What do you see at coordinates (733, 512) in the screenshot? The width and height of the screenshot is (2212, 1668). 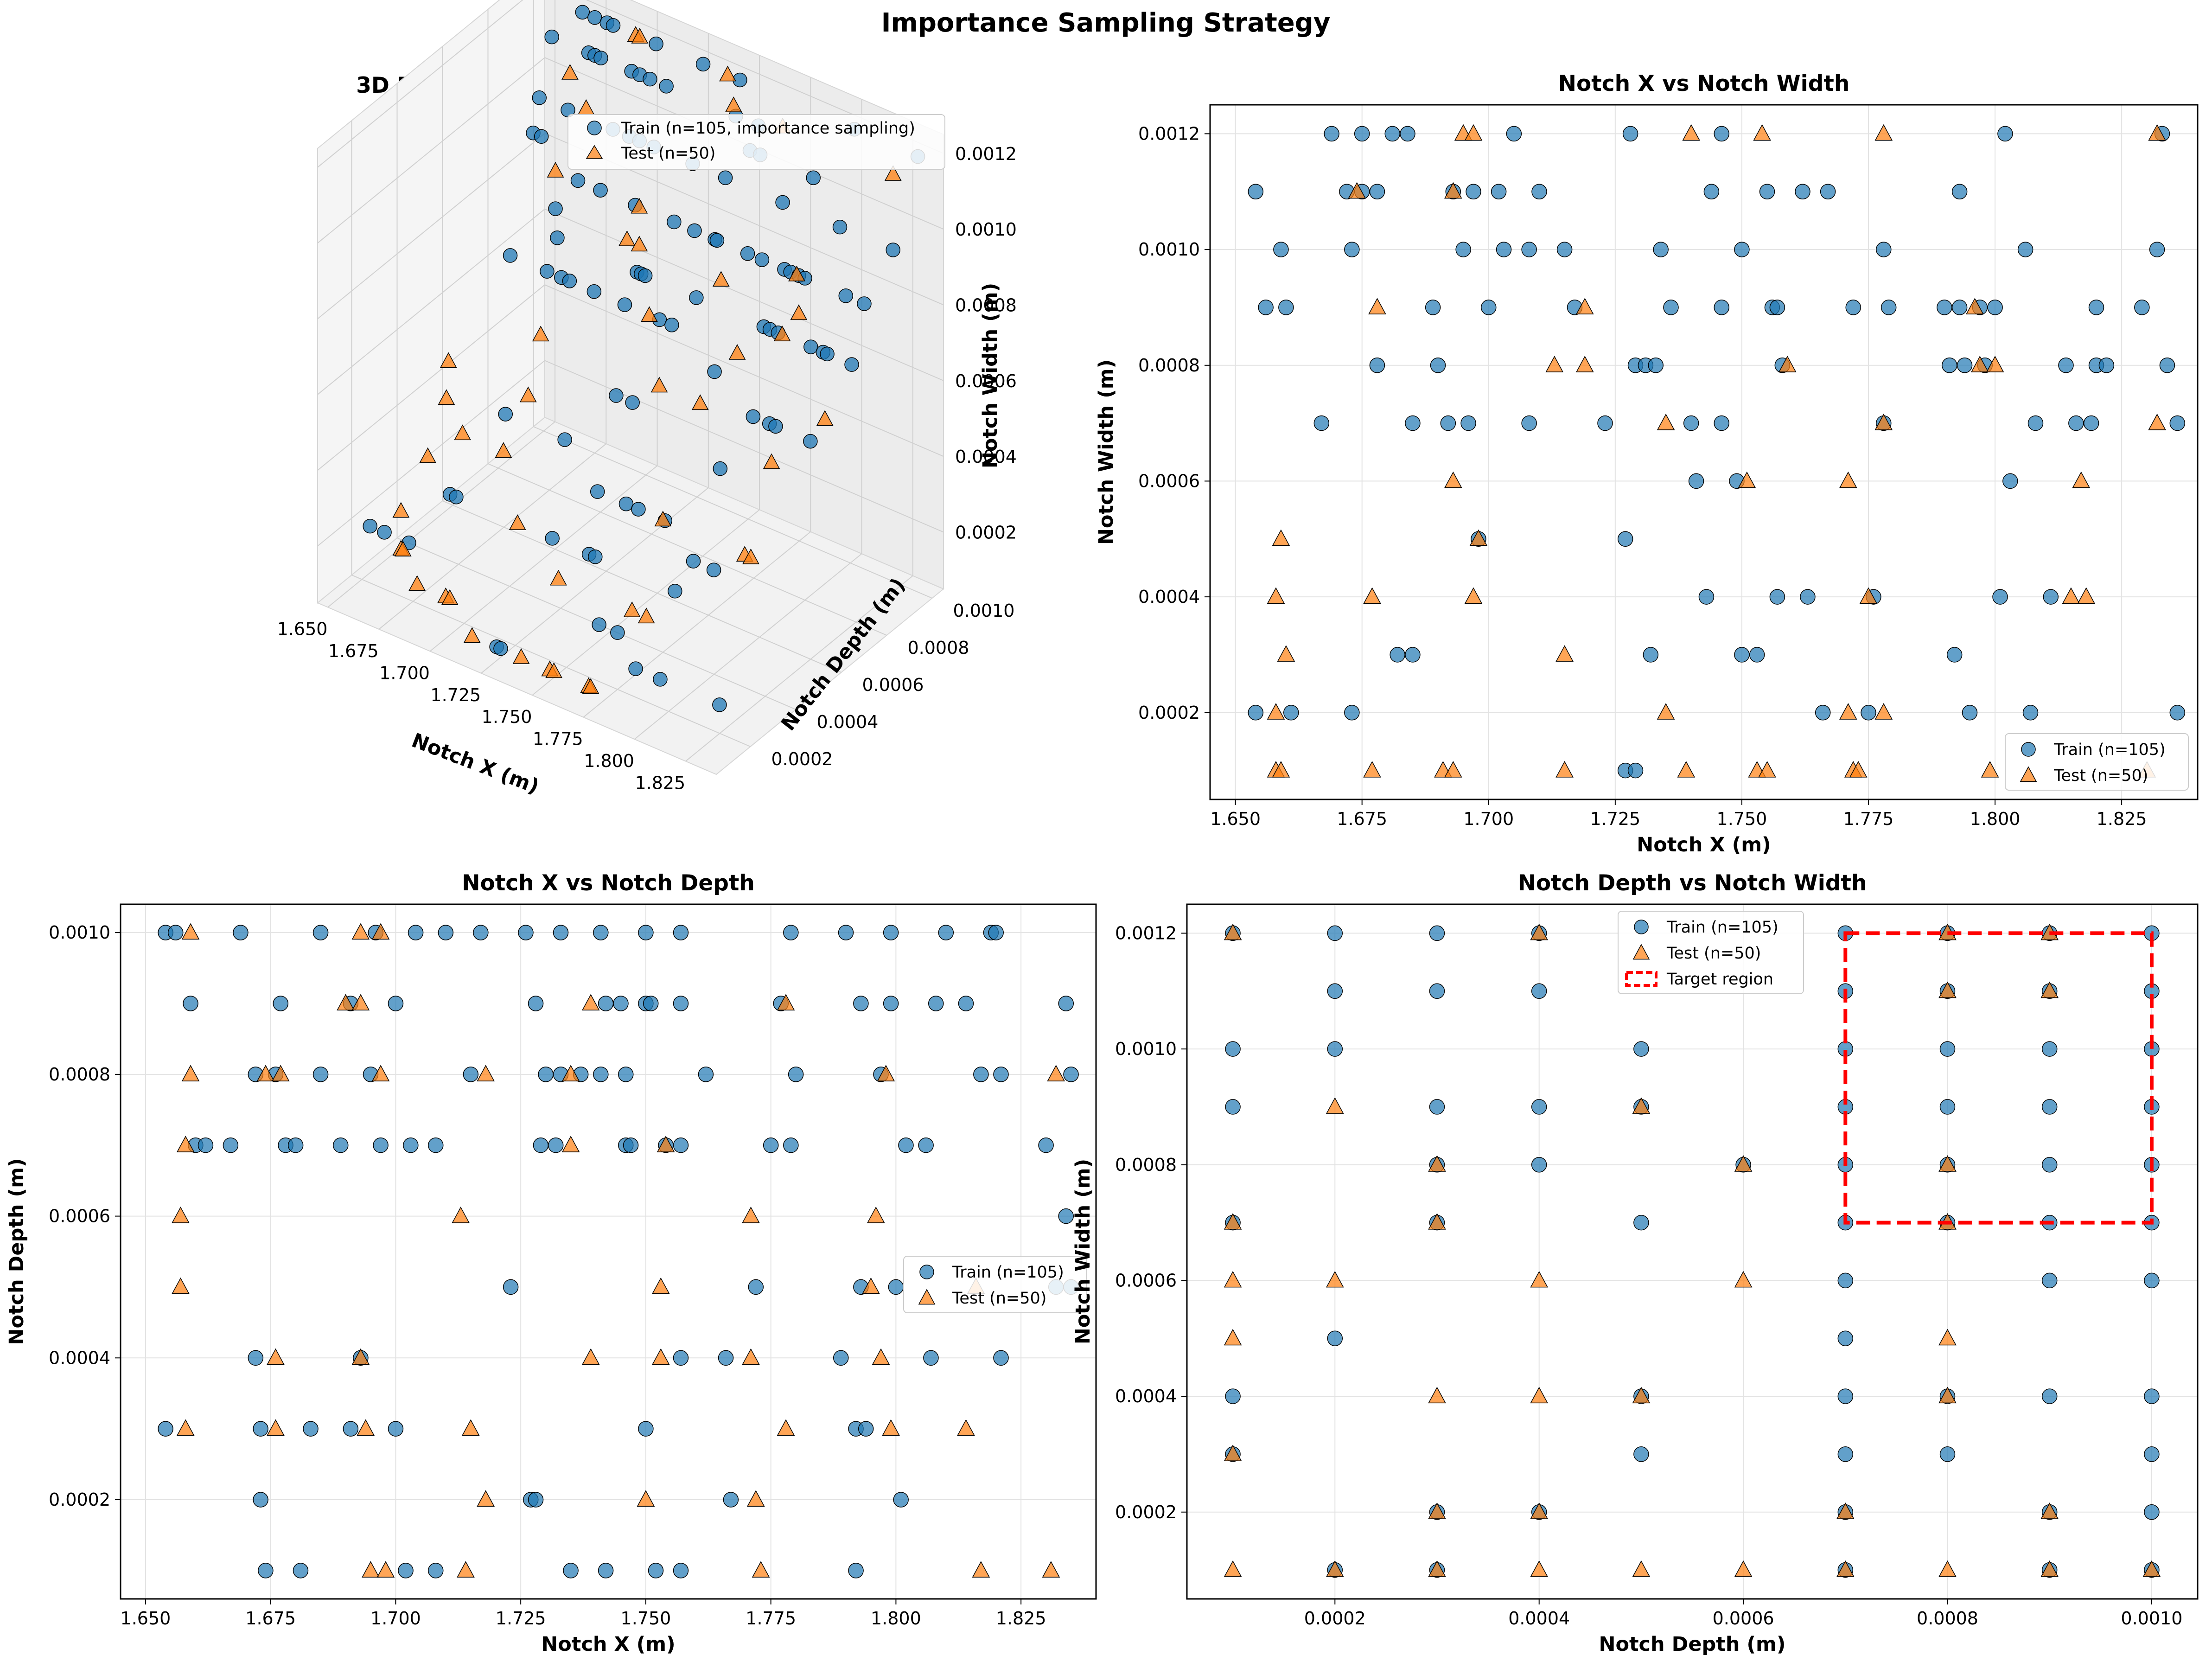 I see `grid-y-floor` at bounding box center [733, 512].